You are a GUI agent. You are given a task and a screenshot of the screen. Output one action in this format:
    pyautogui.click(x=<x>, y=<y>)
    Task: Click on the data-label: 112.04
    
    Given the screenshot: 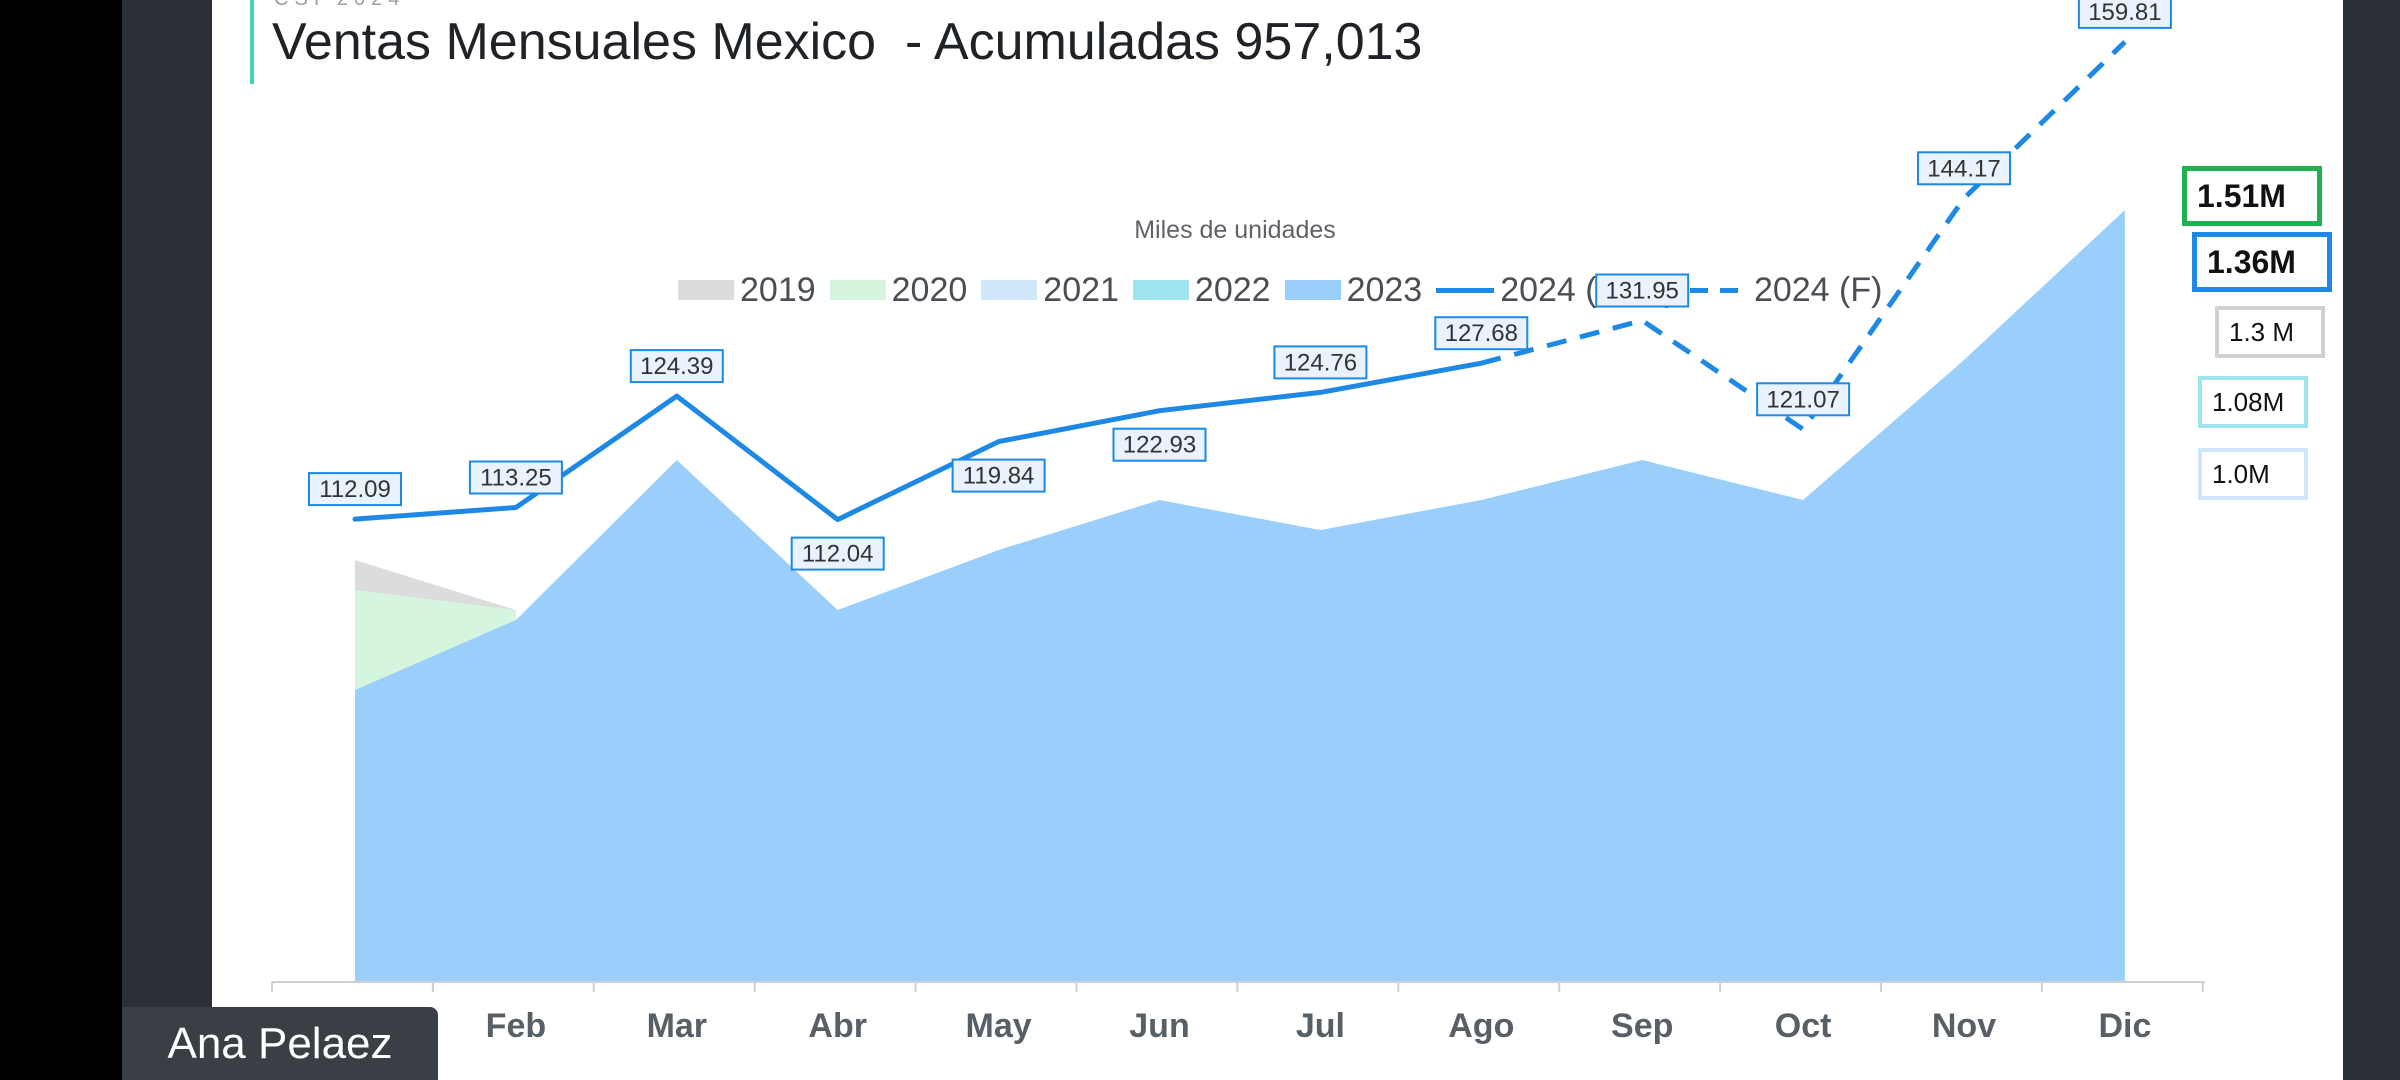 What is the action you would take?
    pyautogui.click(x=838, y=554)
    